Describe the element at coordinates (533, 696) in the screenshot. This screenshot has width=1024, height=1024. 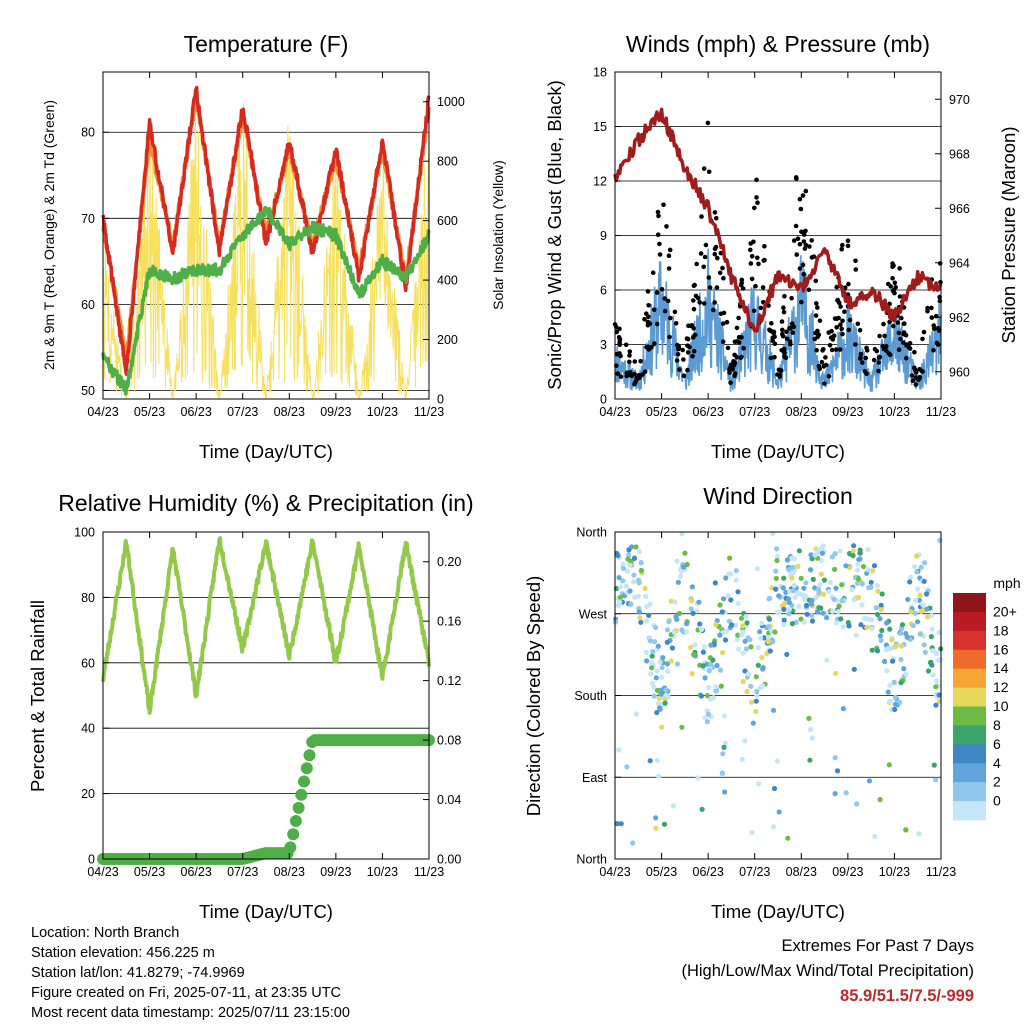
I see `direction-ylabel-left: Direction (Colored By Speed)` at that location.